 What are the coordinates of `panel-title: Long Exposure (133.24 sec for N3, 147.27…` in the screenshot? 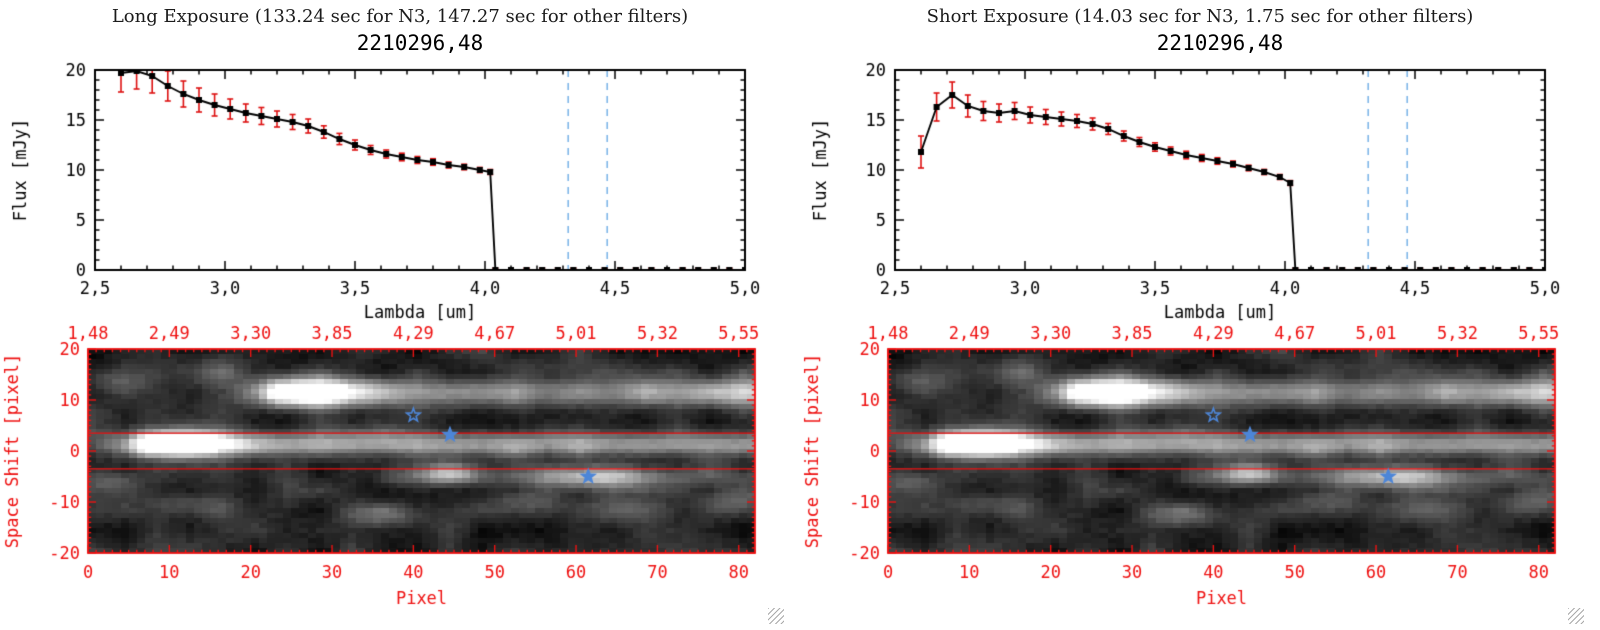 It's located at (400, 16).